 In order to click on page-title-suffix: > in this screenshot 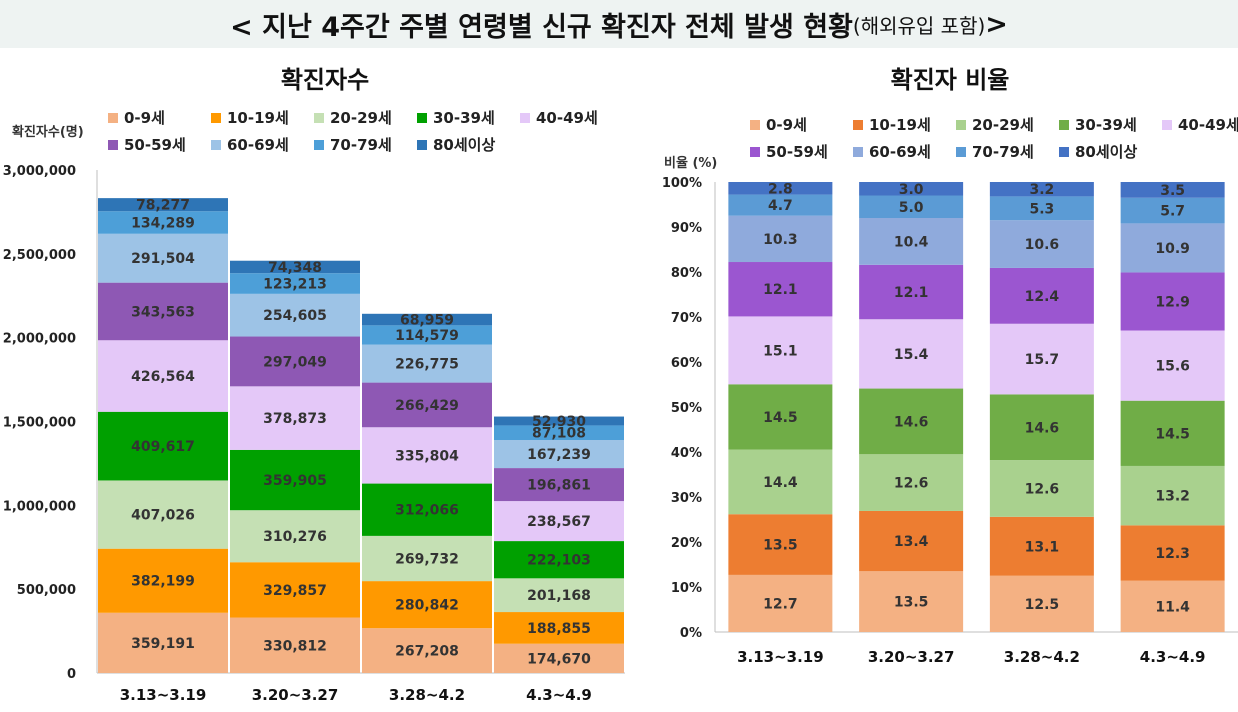, I will do `click(996, 24)`.